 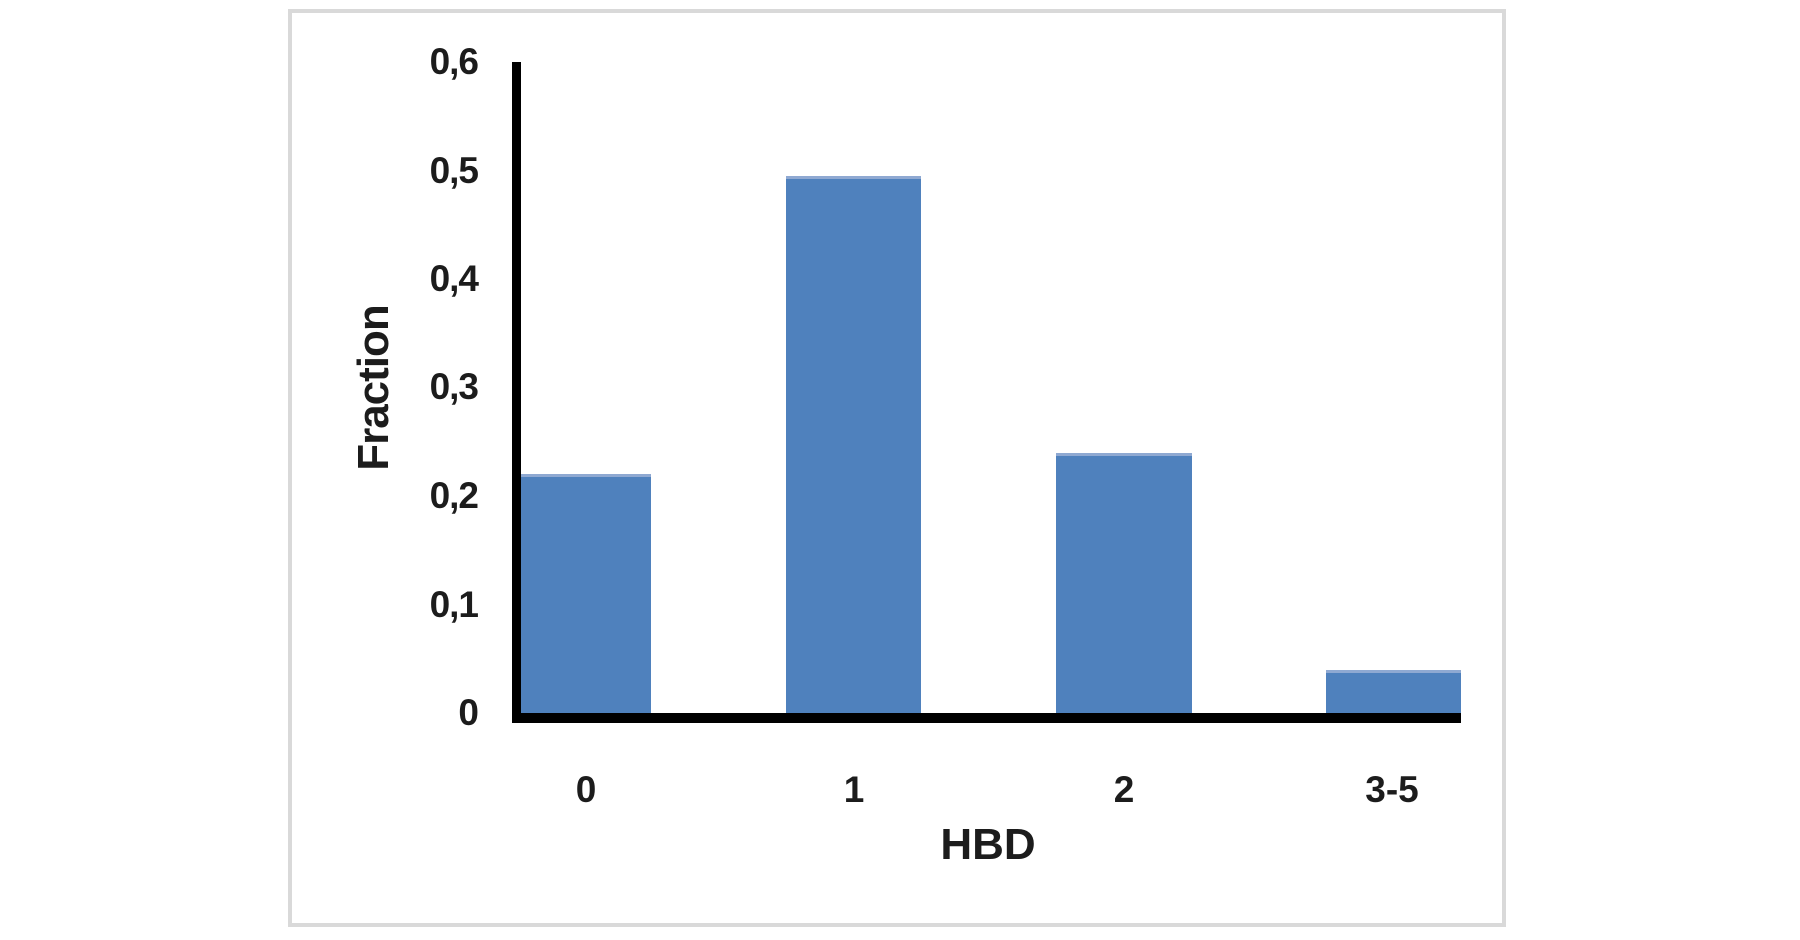 What do you see at coordinates (373, 388) in the screenshot?
I see `y-axis-title: Fraction` at bounding box center [373, 388].